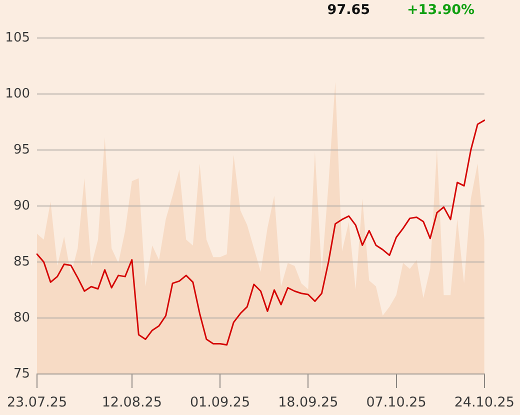 Image resolution: width=520 pixels, height=415 pixels. I want to click on y-tick-label: 75, so click(21, 374).